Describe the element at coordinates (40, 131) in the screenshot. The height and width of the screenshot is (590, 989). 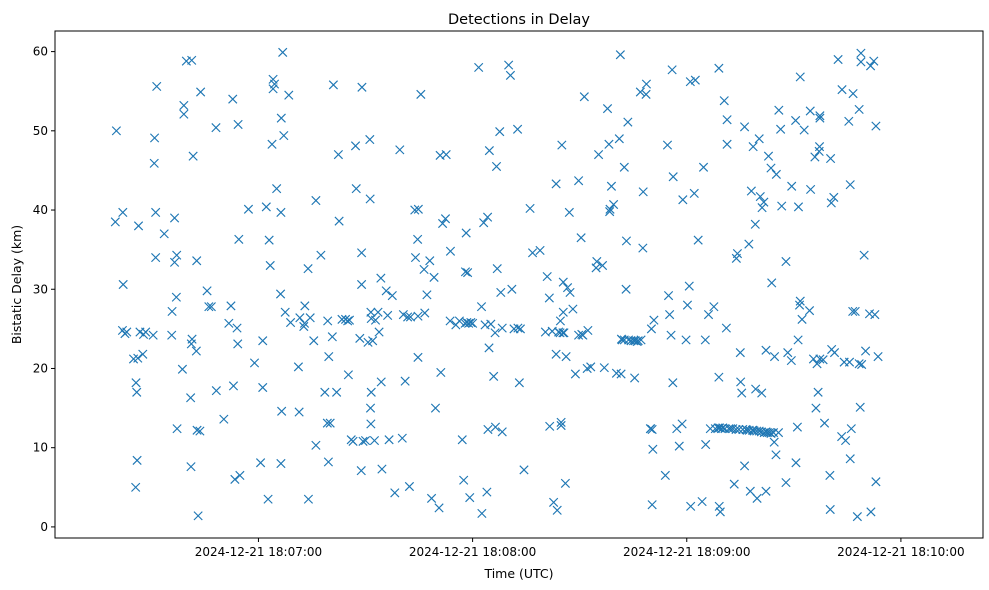
I see `y-tick-label: 50` at that location.